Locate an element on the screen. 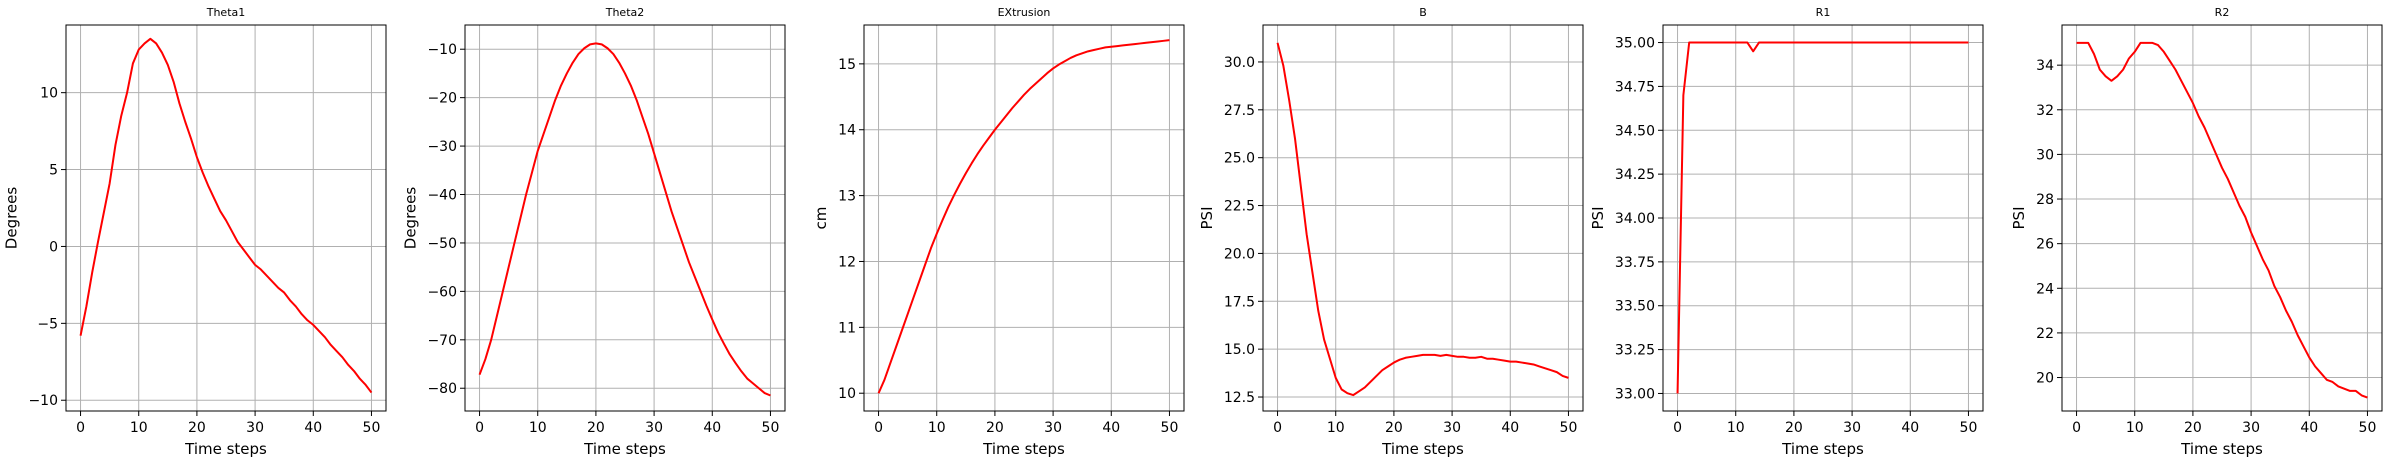 Image resolution: width=2403 pixels, height=464 pixels. y-tick-label: 28 is located at coordinates (2045, 200).